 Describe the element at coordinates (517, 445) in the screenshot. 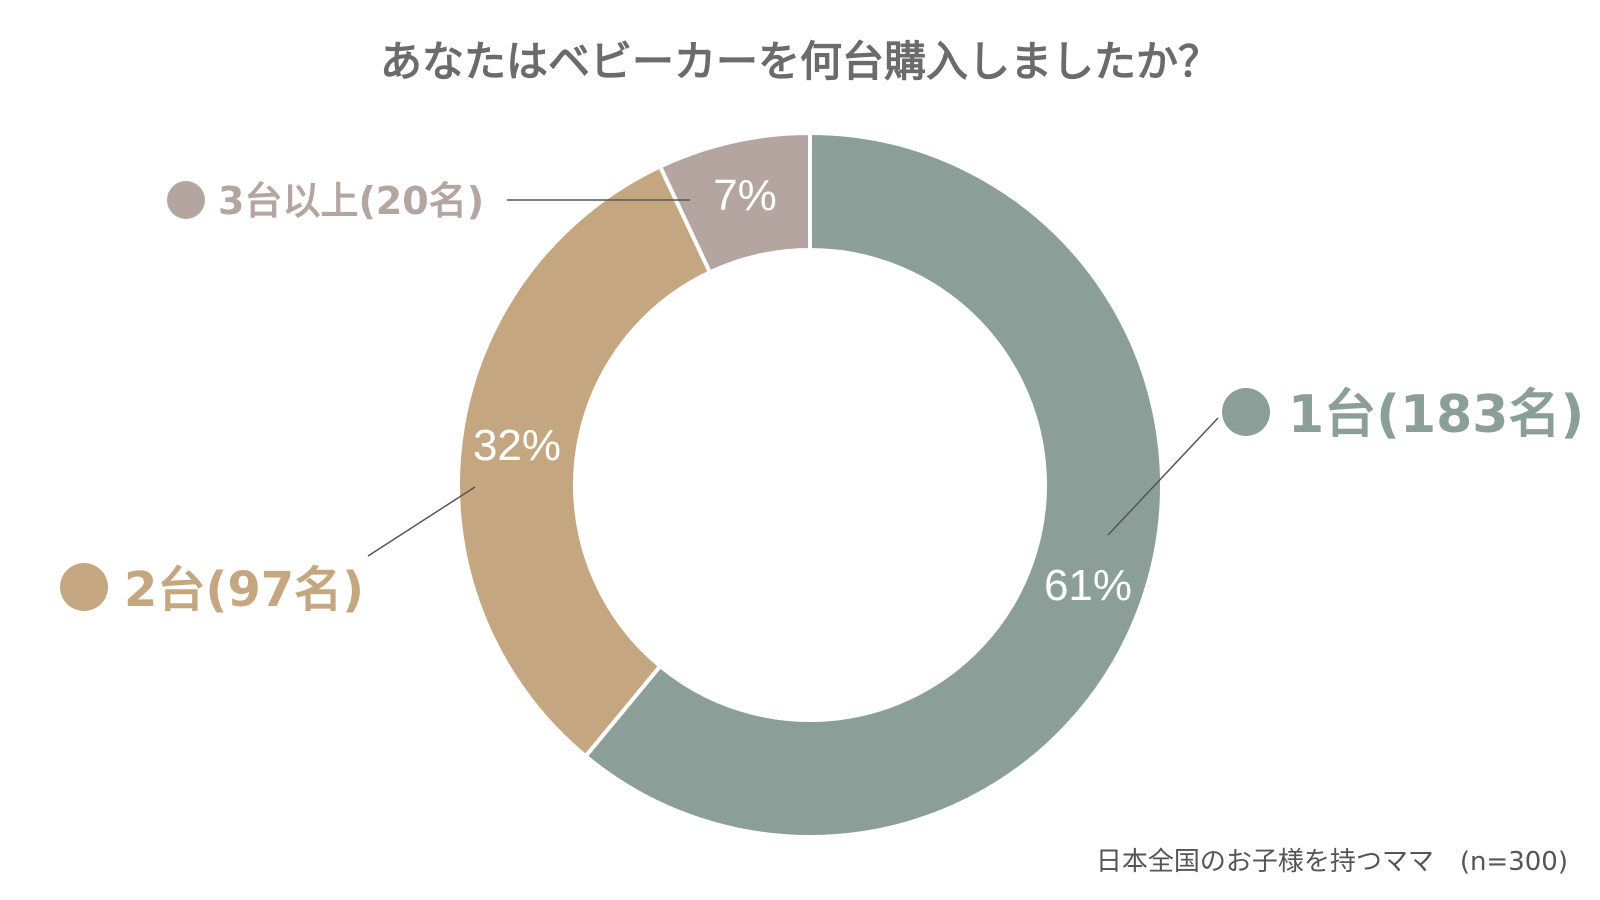

I see `slice-value-label-2: 32%` at that location.